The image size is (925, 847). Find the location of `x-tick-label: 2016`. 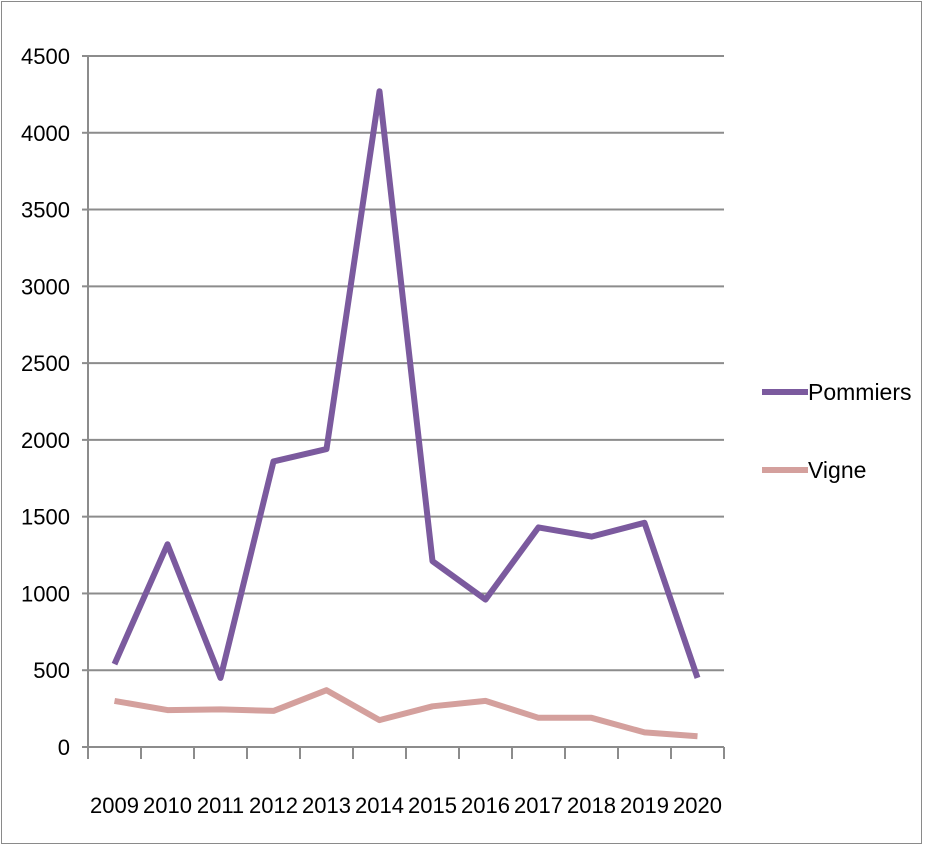

x-tick-label: 2016 is located at coordinates (485, 805).